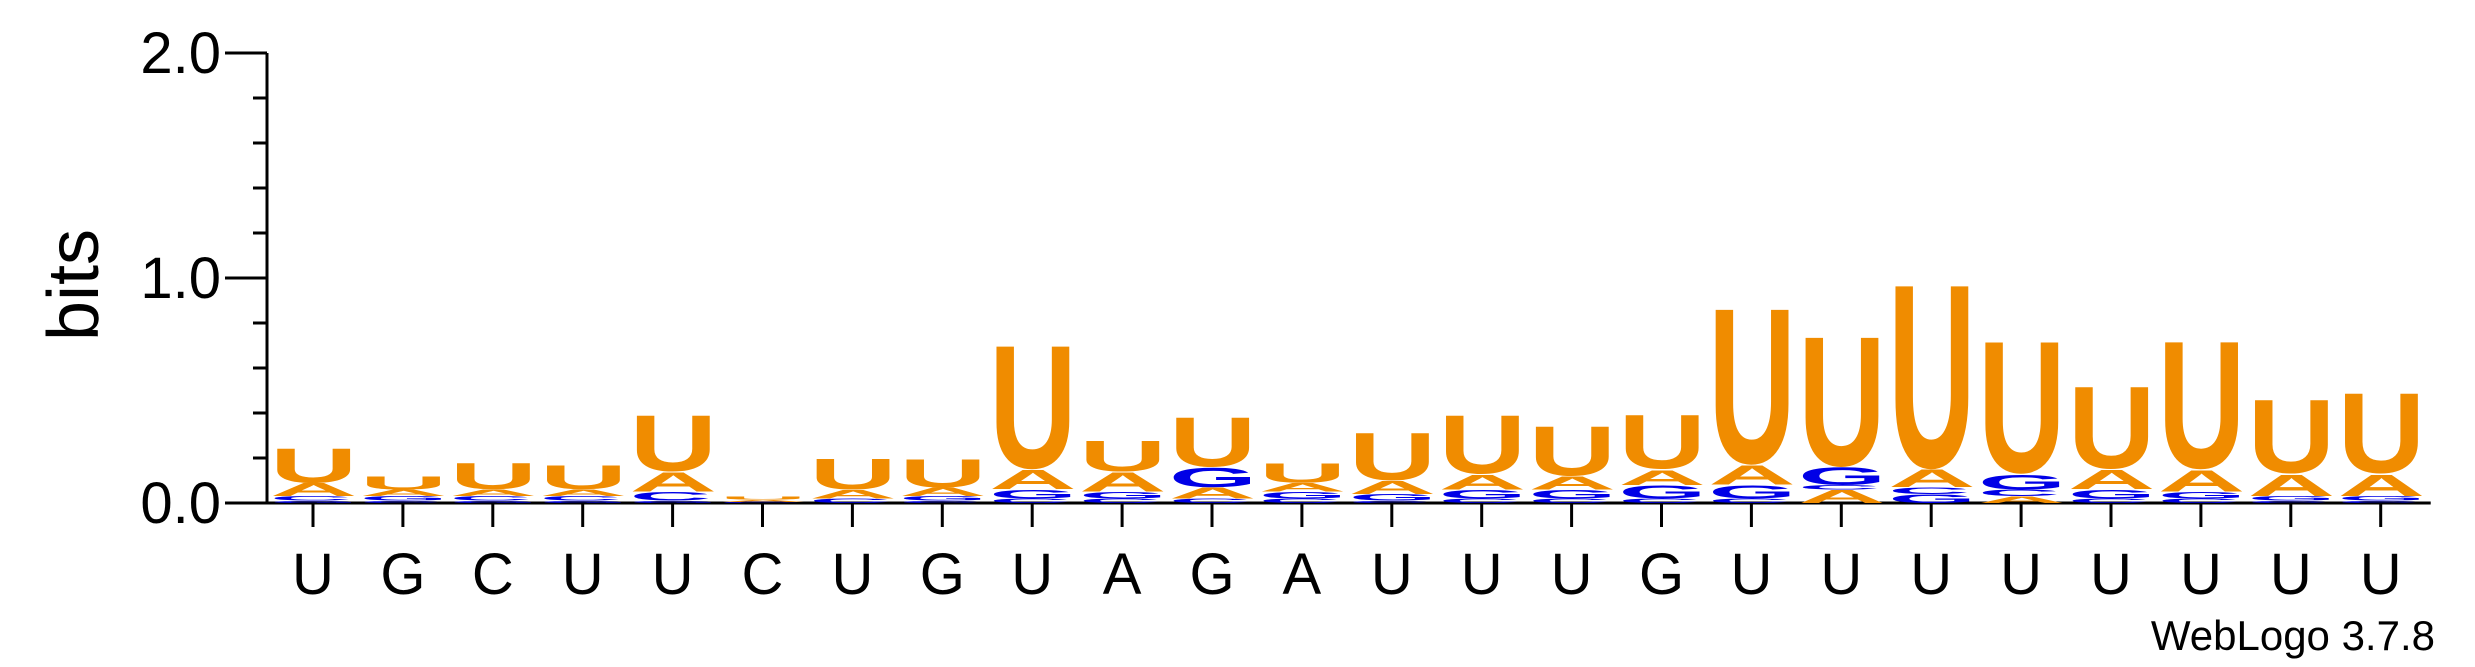  Describe the element at coordinates (942, 574) in the screenshot. I see `x-tick-label: G` at that location.